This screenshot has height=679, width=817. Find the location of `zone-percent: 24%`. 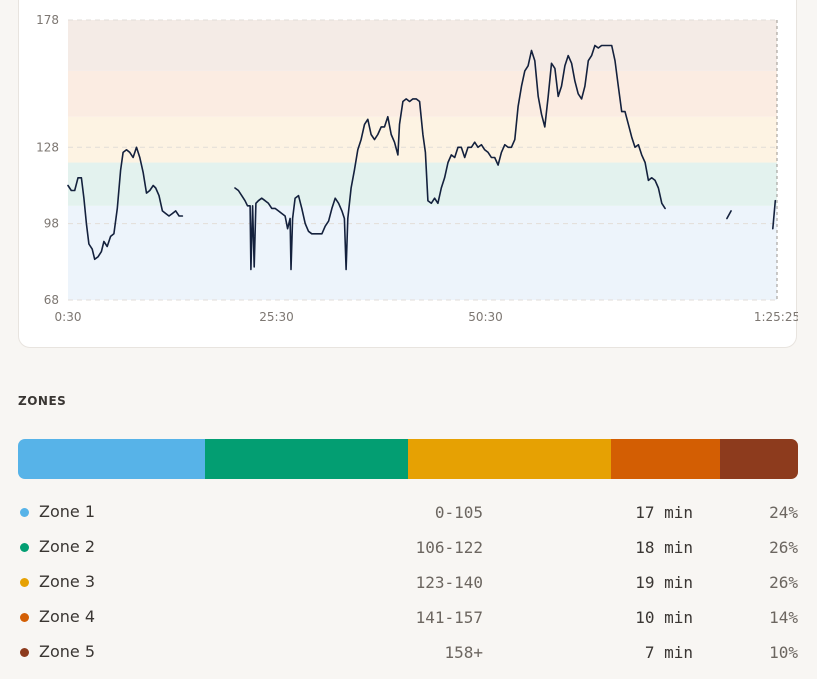

zone-percent: 24% is located at coordinates (783, 512).